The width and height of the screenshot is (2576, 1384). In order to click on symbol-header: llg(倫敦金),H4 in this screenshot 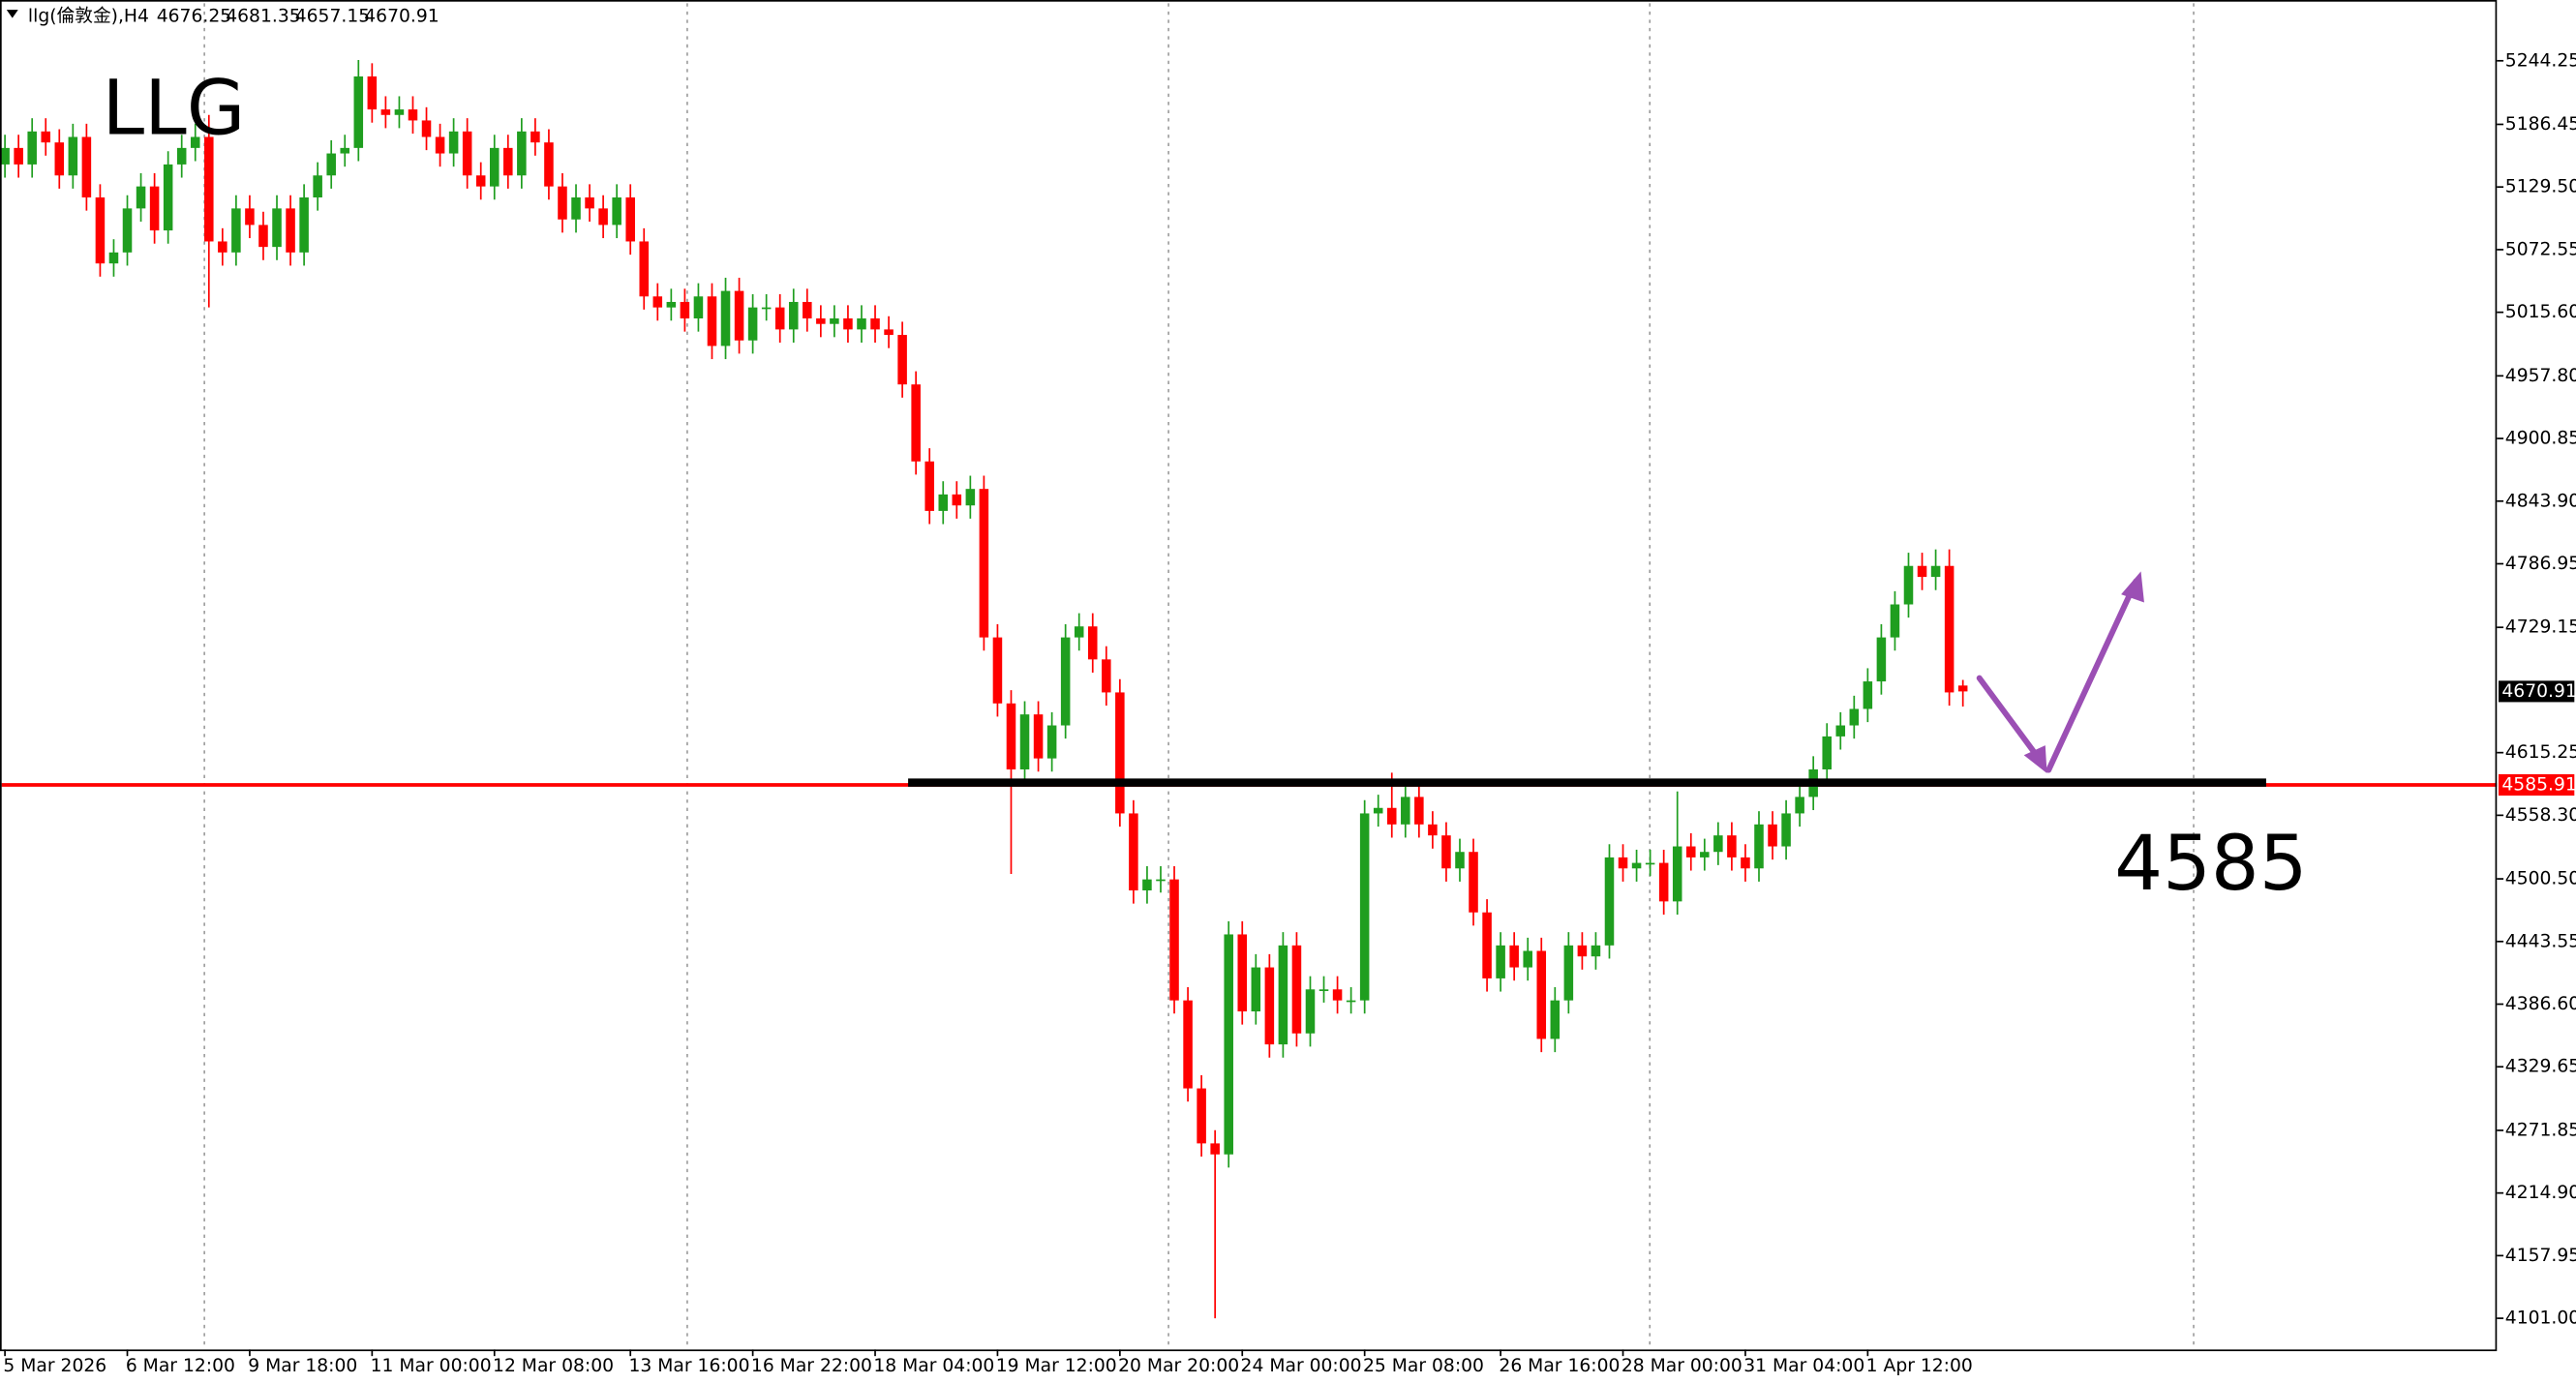, I will do `click(89, 16)`.